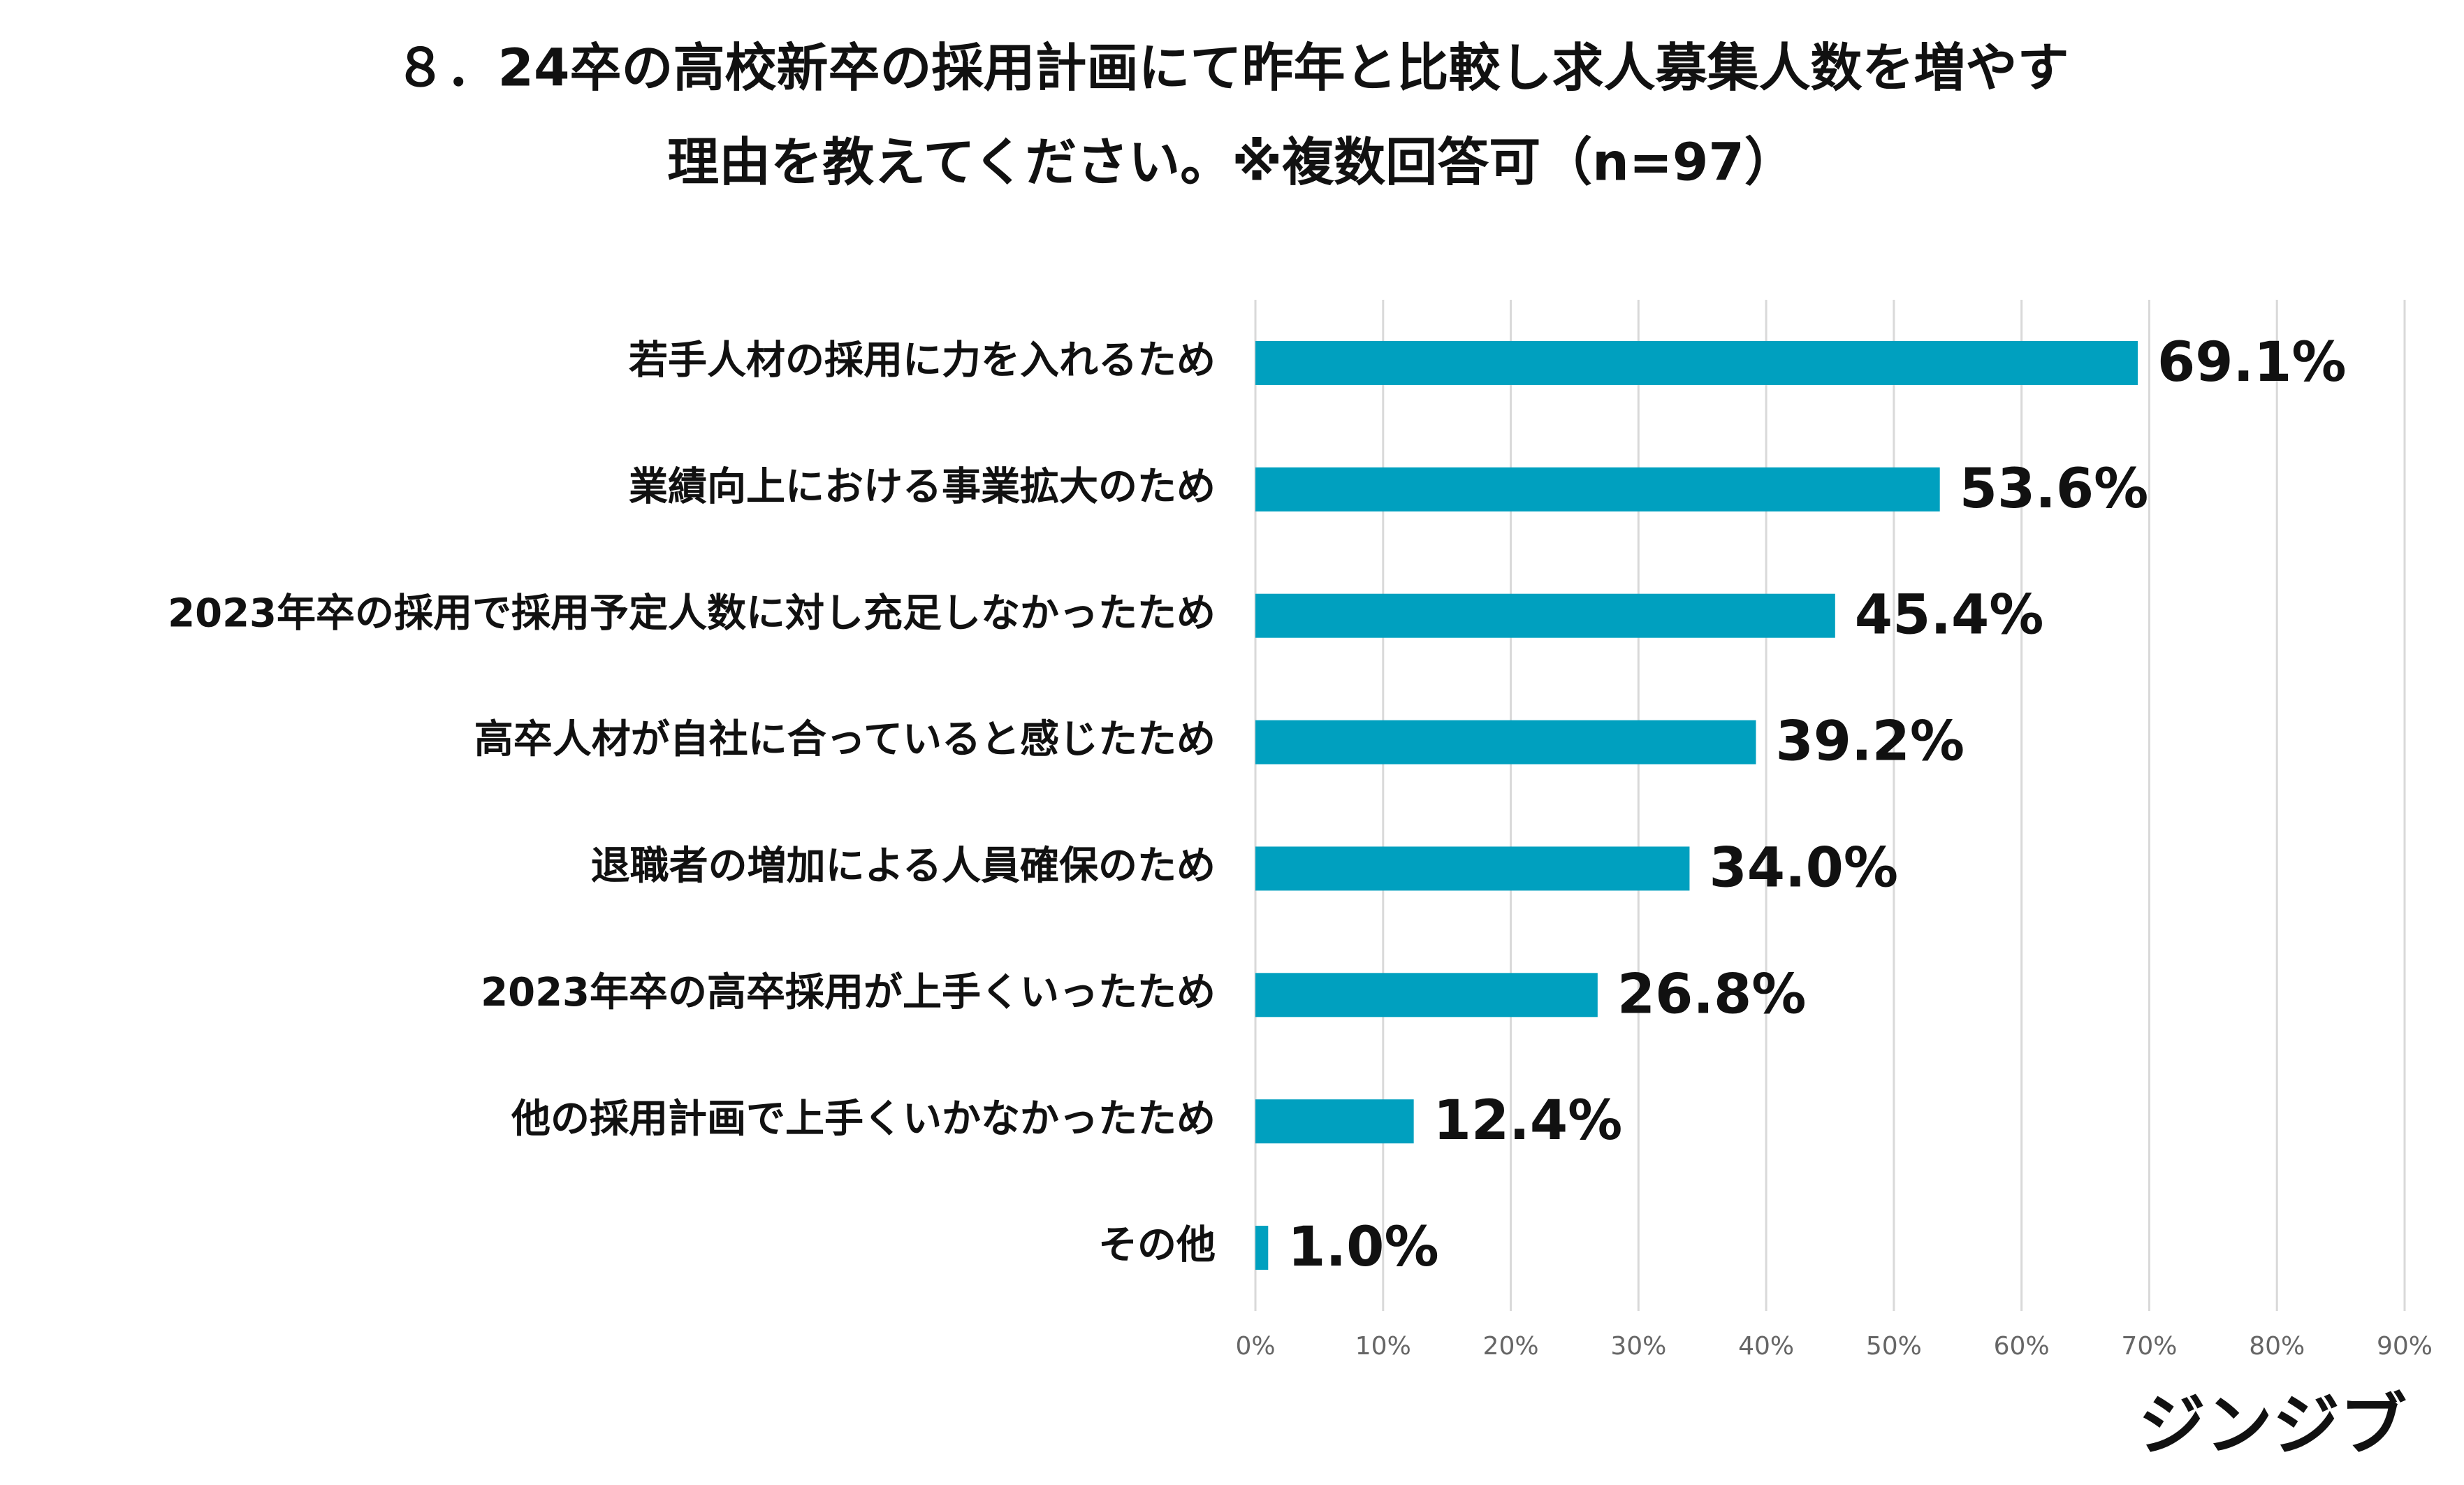 The width and height of the screenshot is (2464, 1485). I want to click on x-tick-label: 90%, so click(2405, 1347).